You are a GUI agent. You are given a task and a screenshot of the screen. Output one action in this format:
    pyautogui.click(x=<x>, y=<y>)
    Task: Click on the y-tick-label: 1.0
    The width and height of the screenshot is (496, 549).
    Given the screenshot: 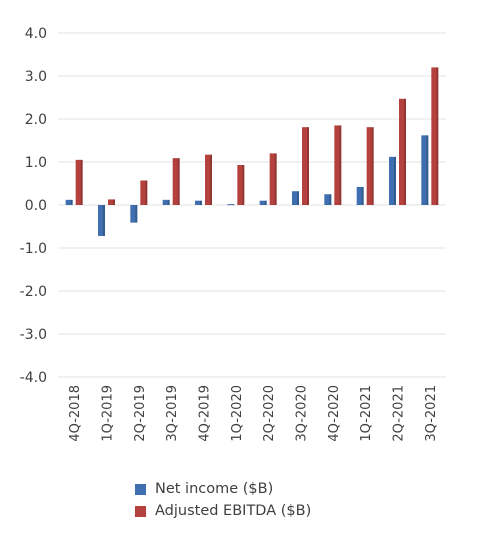 What is the action you would take?
    pyautogui.click(x=36, y=163)
    